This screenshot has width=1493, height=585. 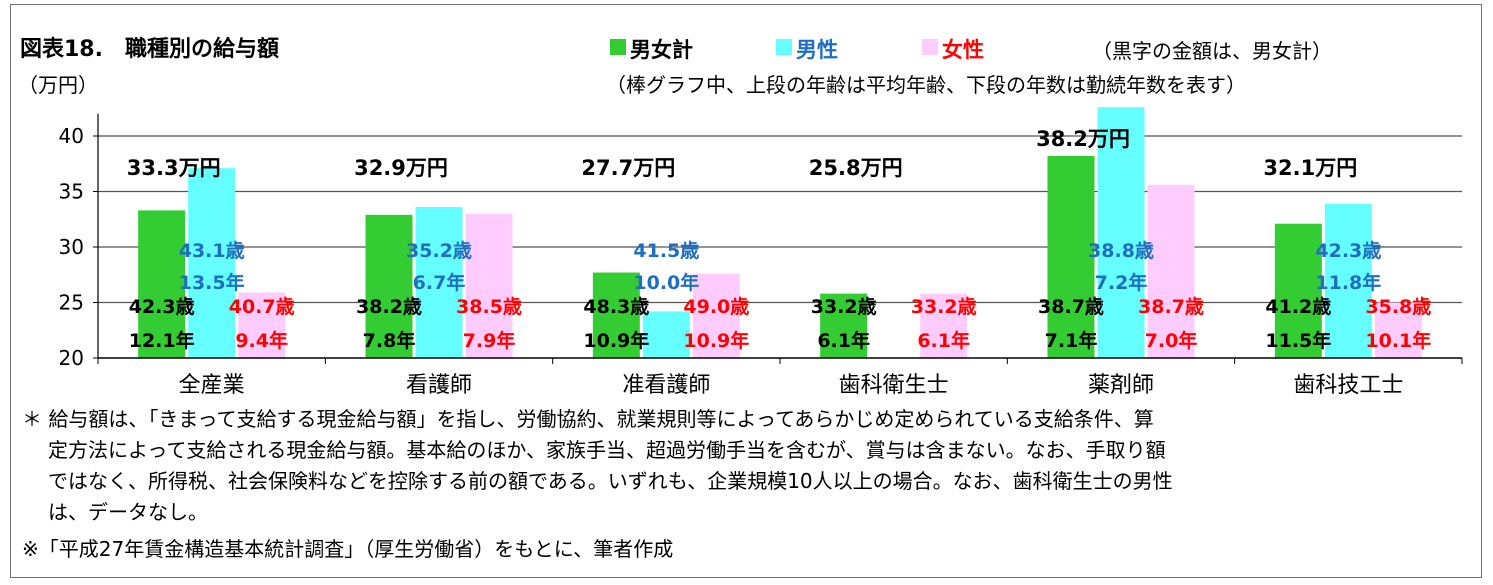 I want to click on age-label-total: 38.2歳, so click(x=389, y=307).